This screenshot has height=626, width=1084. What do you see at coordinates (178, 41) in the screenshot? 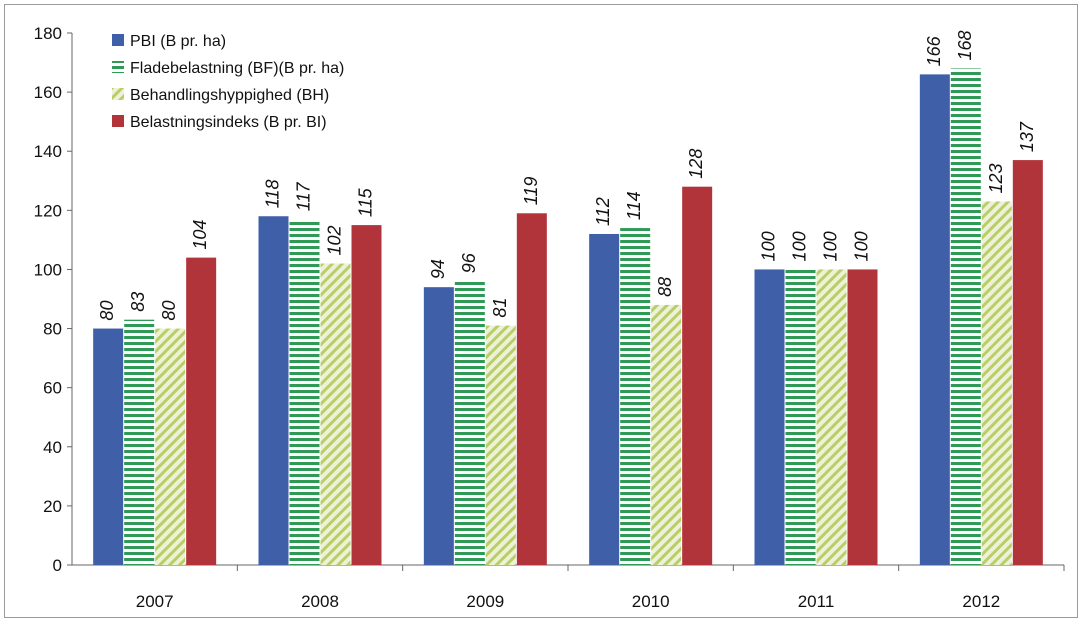
I see `legend-label: PBI (B pr. ha)` at bounding box center [178, 41].